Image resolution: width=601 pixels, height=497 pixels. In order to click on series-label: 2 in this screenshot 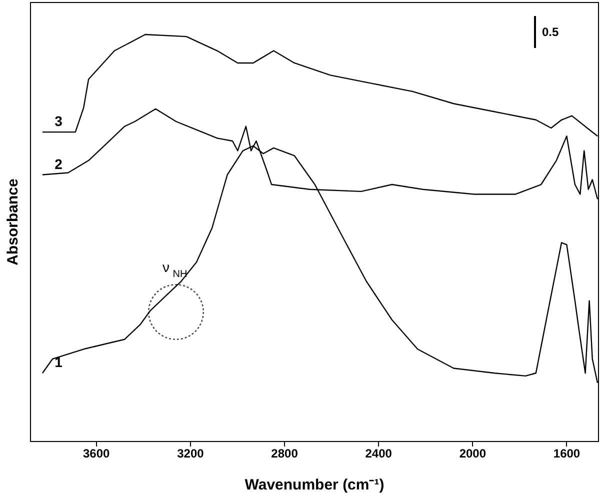, I will do `click(58, 164)`.